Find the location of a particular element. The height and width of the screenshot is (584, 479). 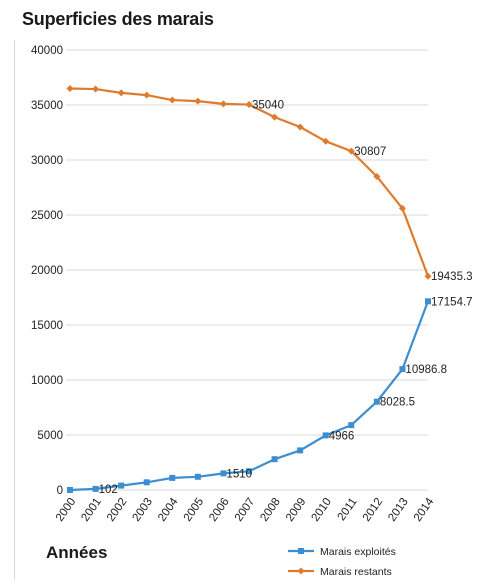

data-label: 8028.5 is located at coordinates (397, 403).